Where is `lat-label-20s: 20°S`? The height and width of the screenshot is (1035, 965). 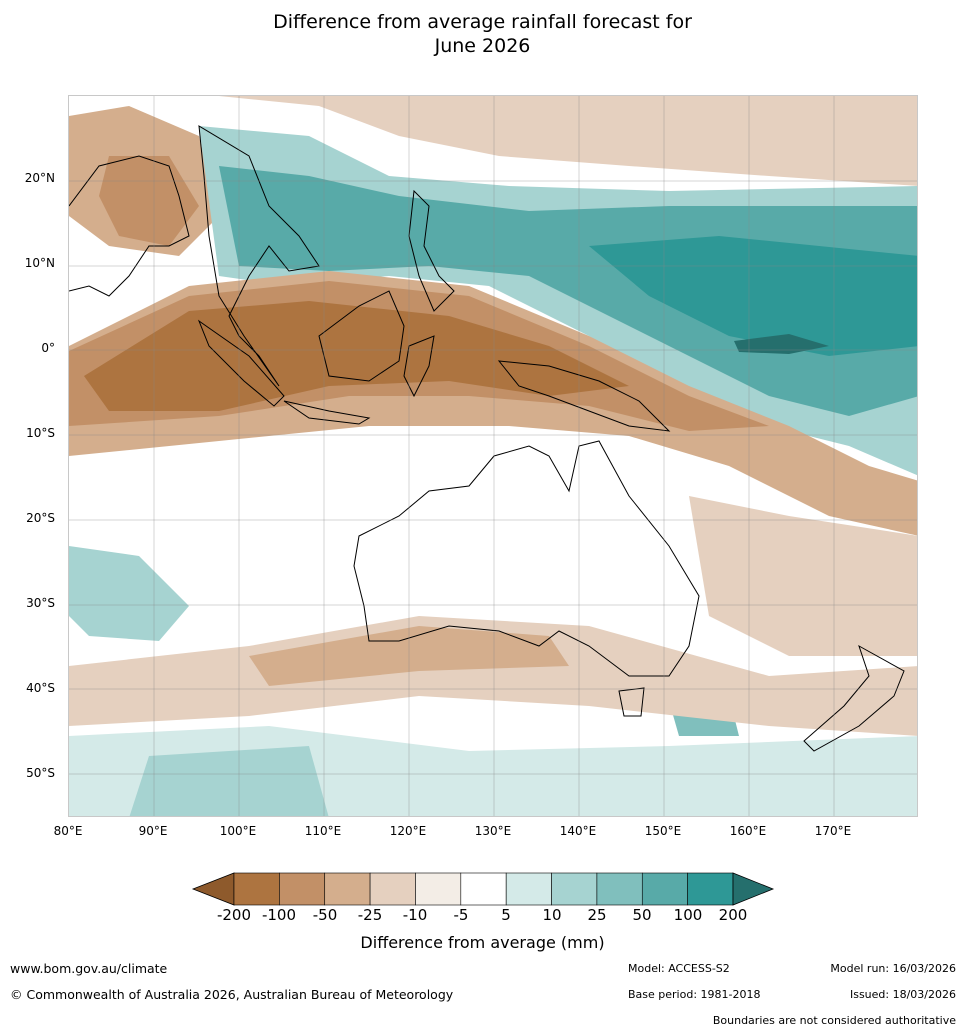
lat-label-20s: 20°S is located at coordinates (40, 518).